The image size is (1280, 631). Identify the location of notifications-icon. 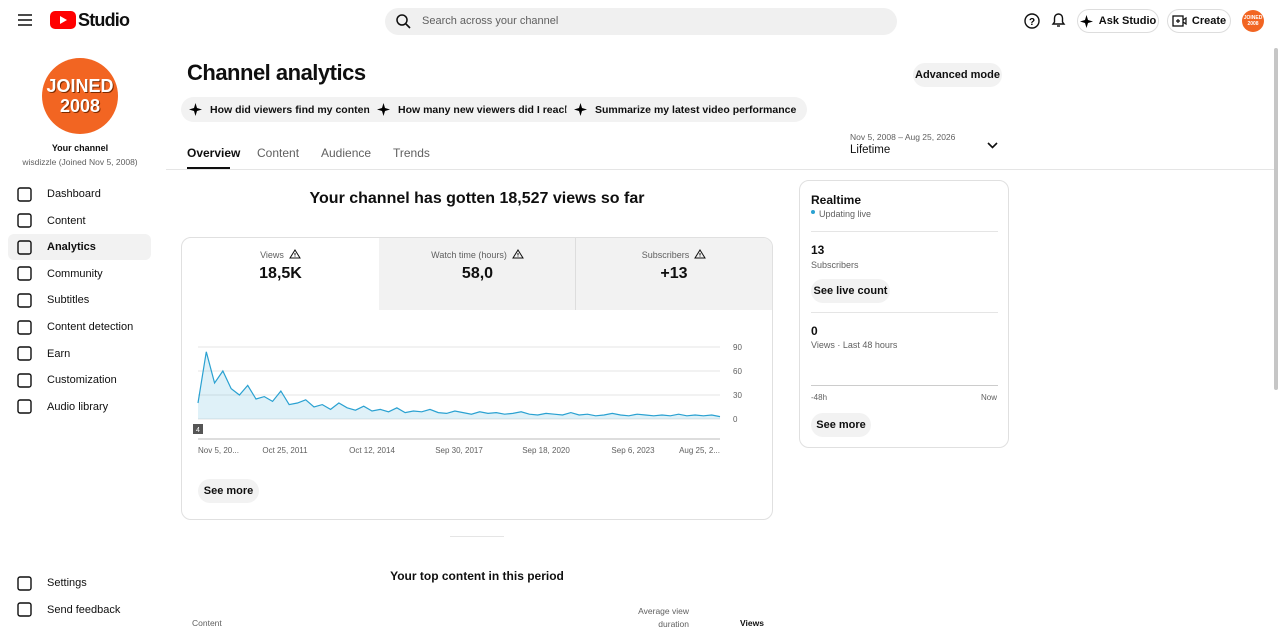
(1058, 20).